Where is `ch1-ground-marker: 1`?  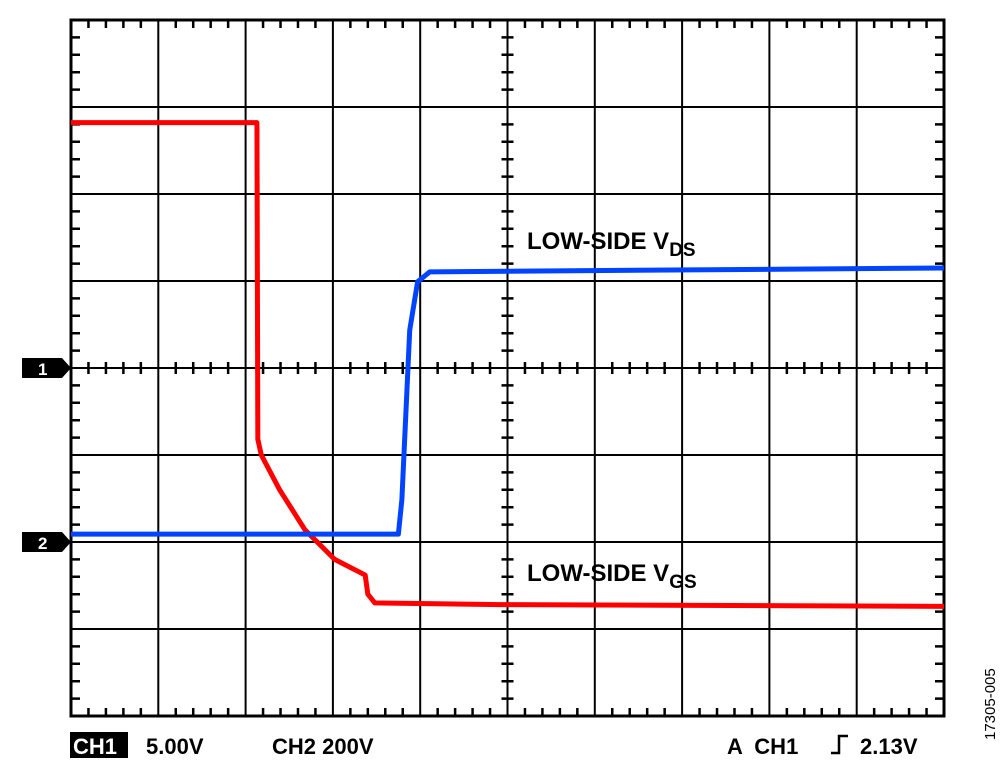
ch1-ground-marker: 1 is located at coordinates (46, 368).